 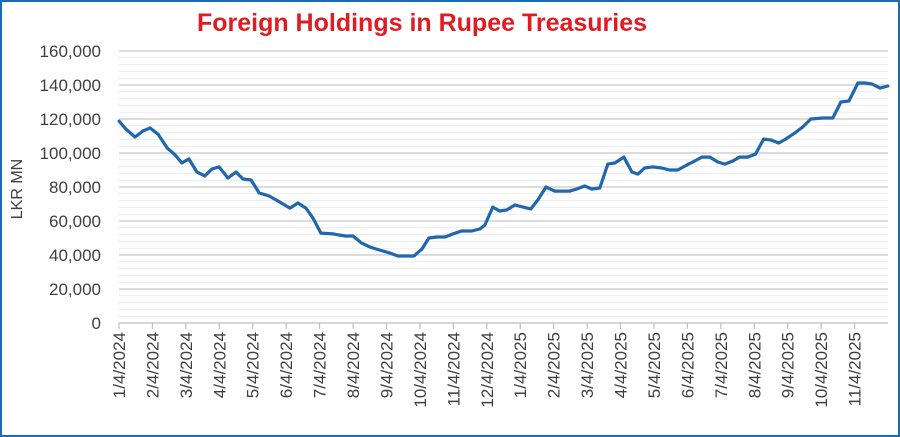 What do you see at coordinates (152, 365) in the screenshot?
I see `x-tick-label: 2/4/2024` at bounding box center [152, 365].